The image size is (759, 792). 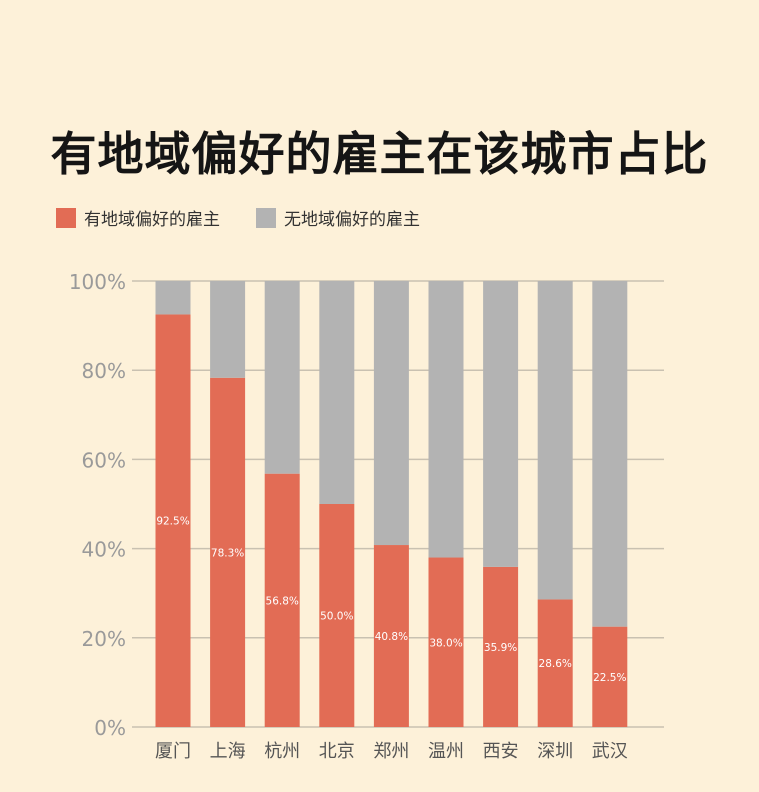 What do you see at coordinates (282, 751) in the screenshot?
I see `x-tick-label-2: 杭州` at bounding box center [282, 751].